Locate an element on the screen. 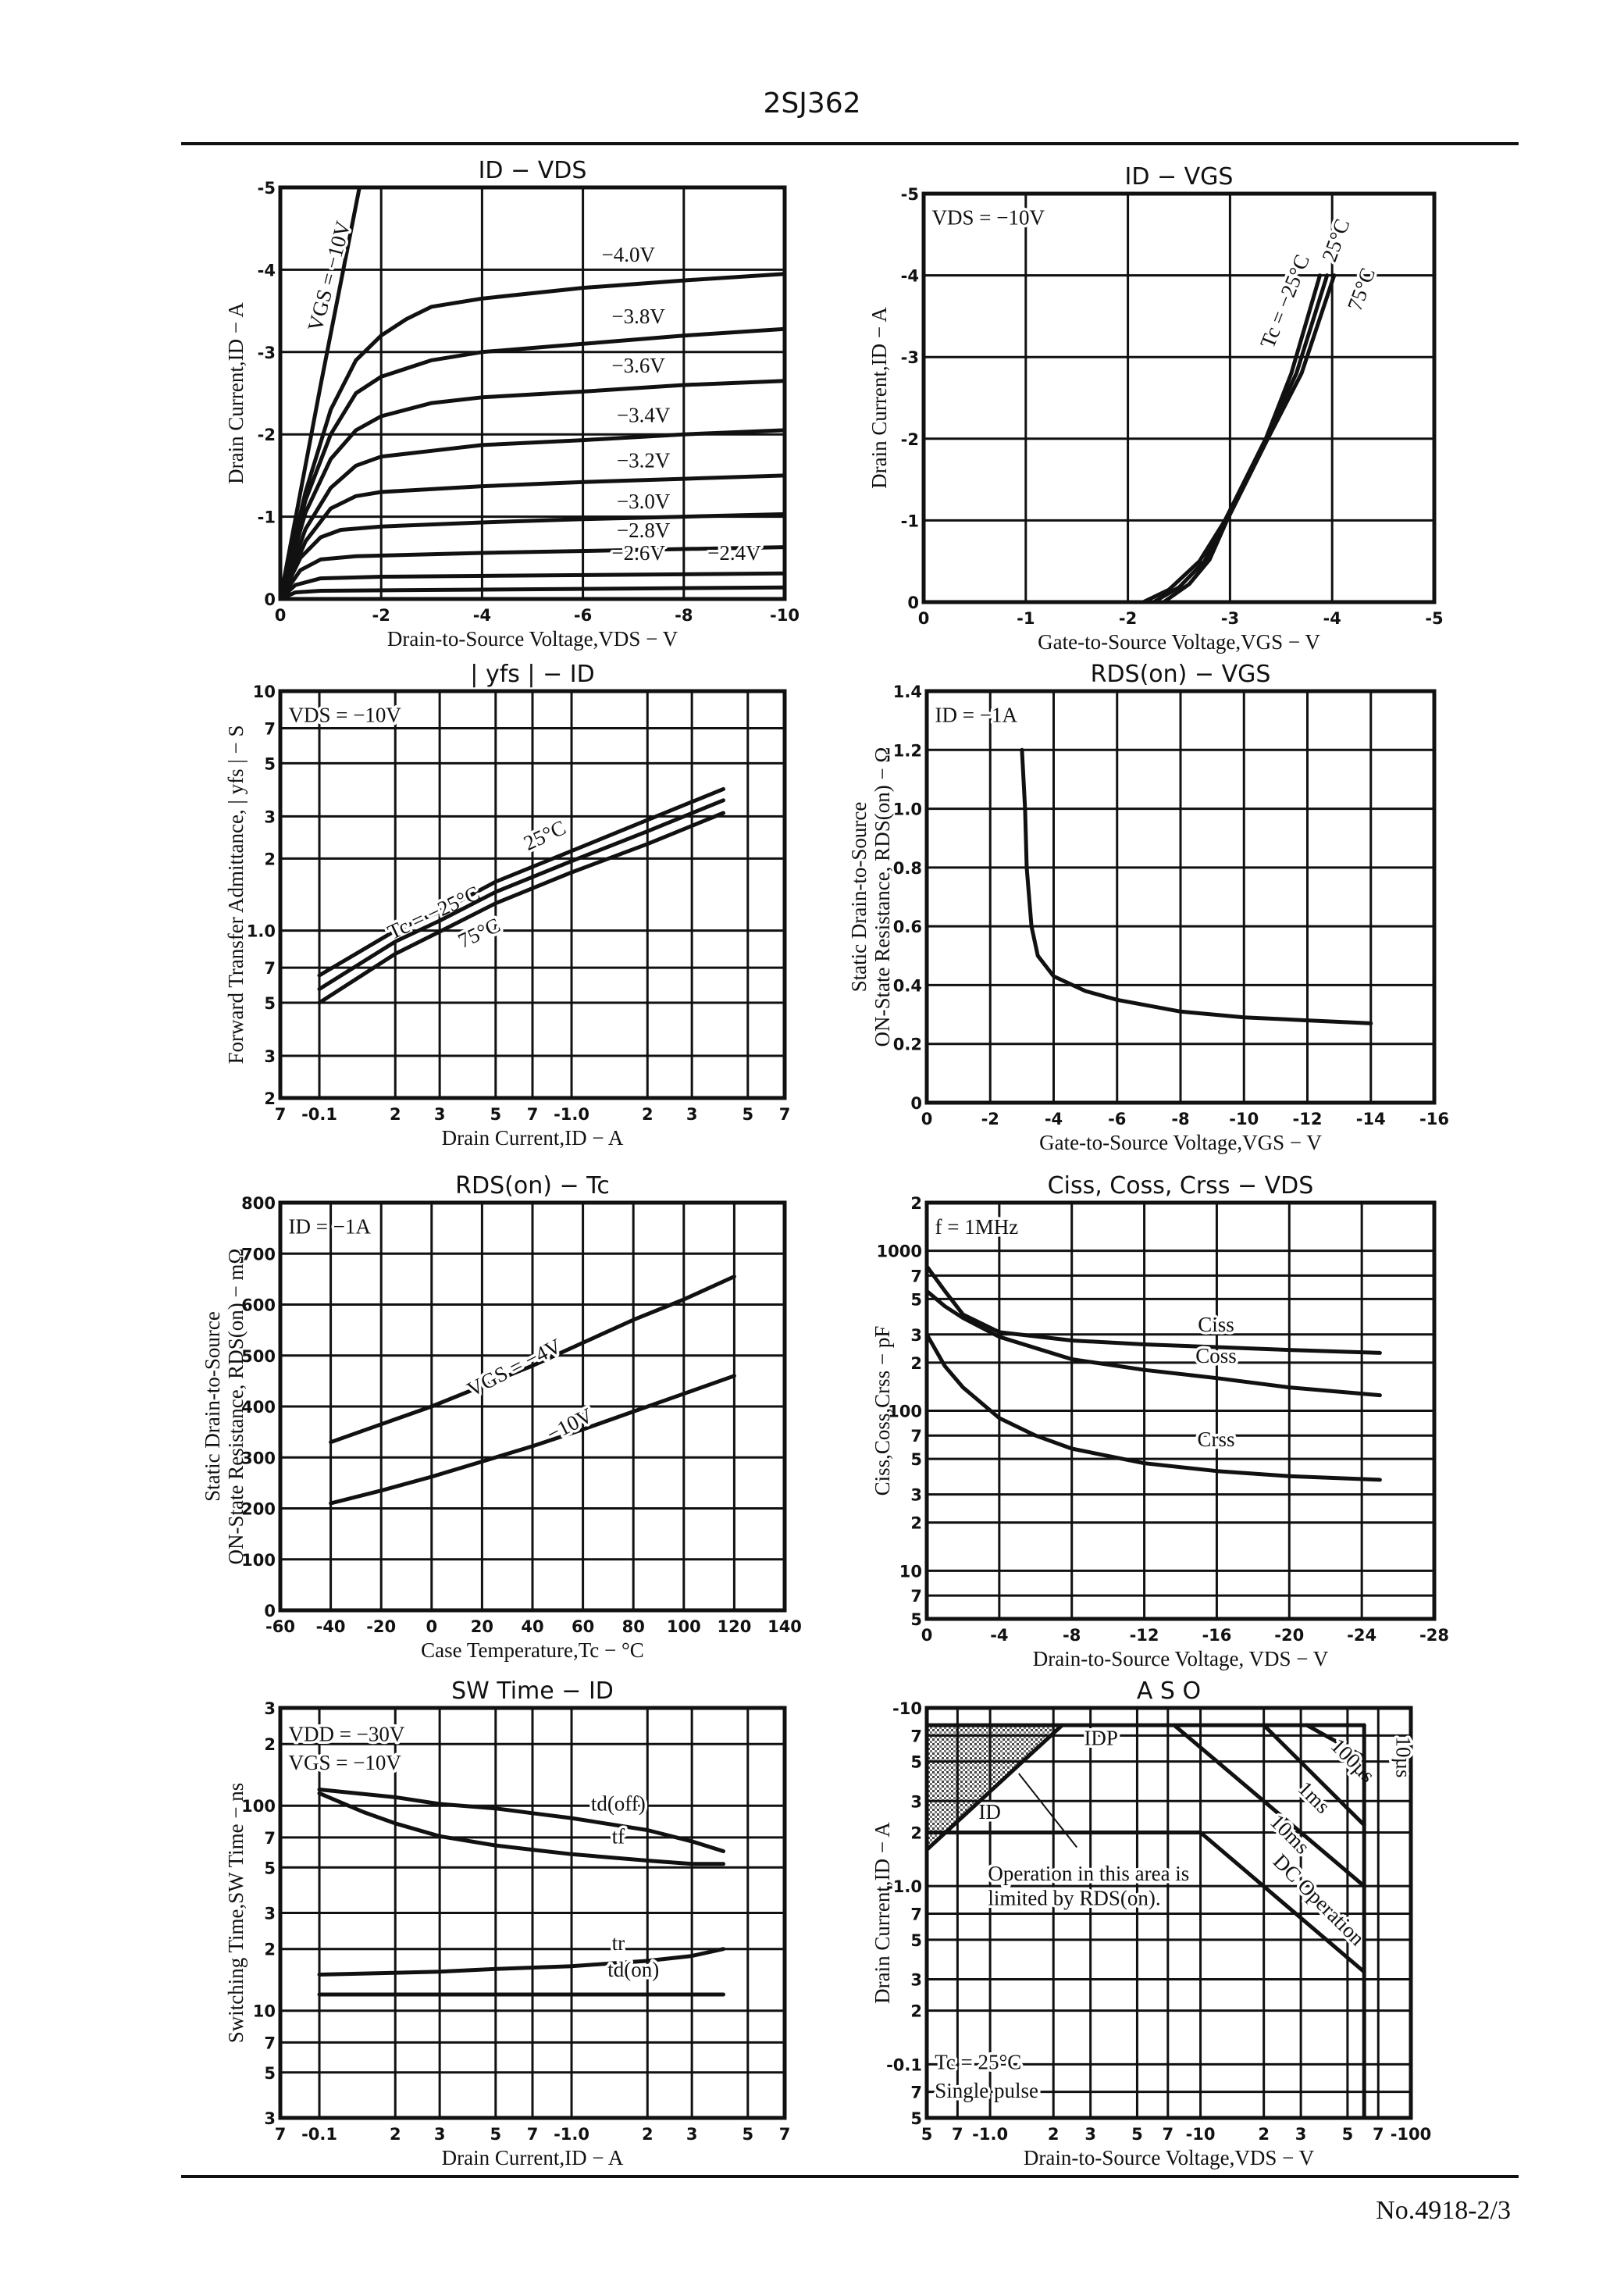 Image resolution: width=1624 pixels, height=2278 pixels. chart-title: ID − VGS is located at coordinates (1179, 177).